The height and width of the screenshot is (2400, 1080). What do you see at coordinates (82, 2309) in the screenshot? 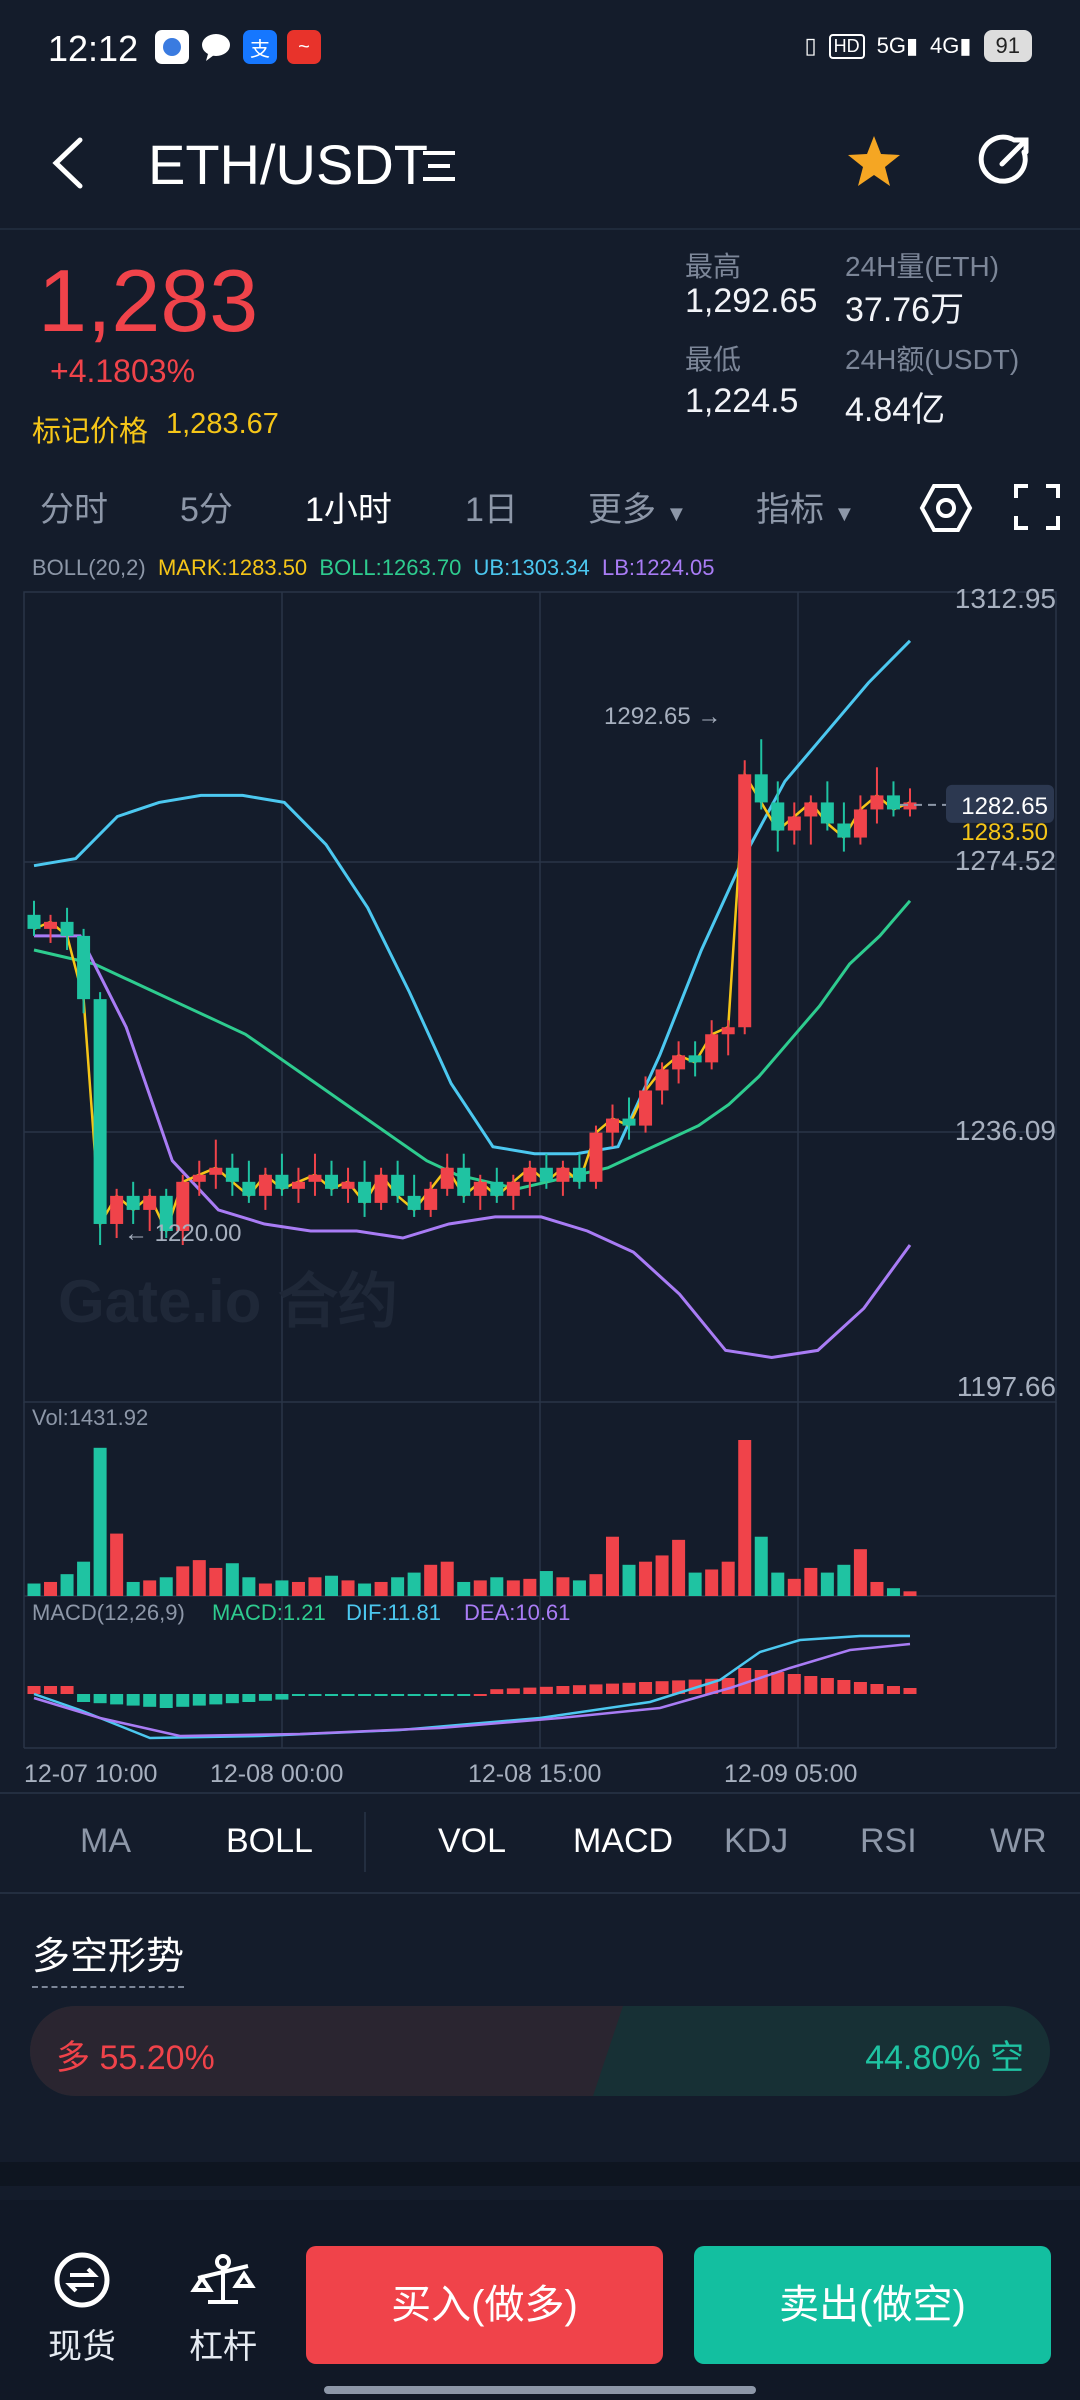
I see `spot-button: 现货` at bounding box center [82, 2309].